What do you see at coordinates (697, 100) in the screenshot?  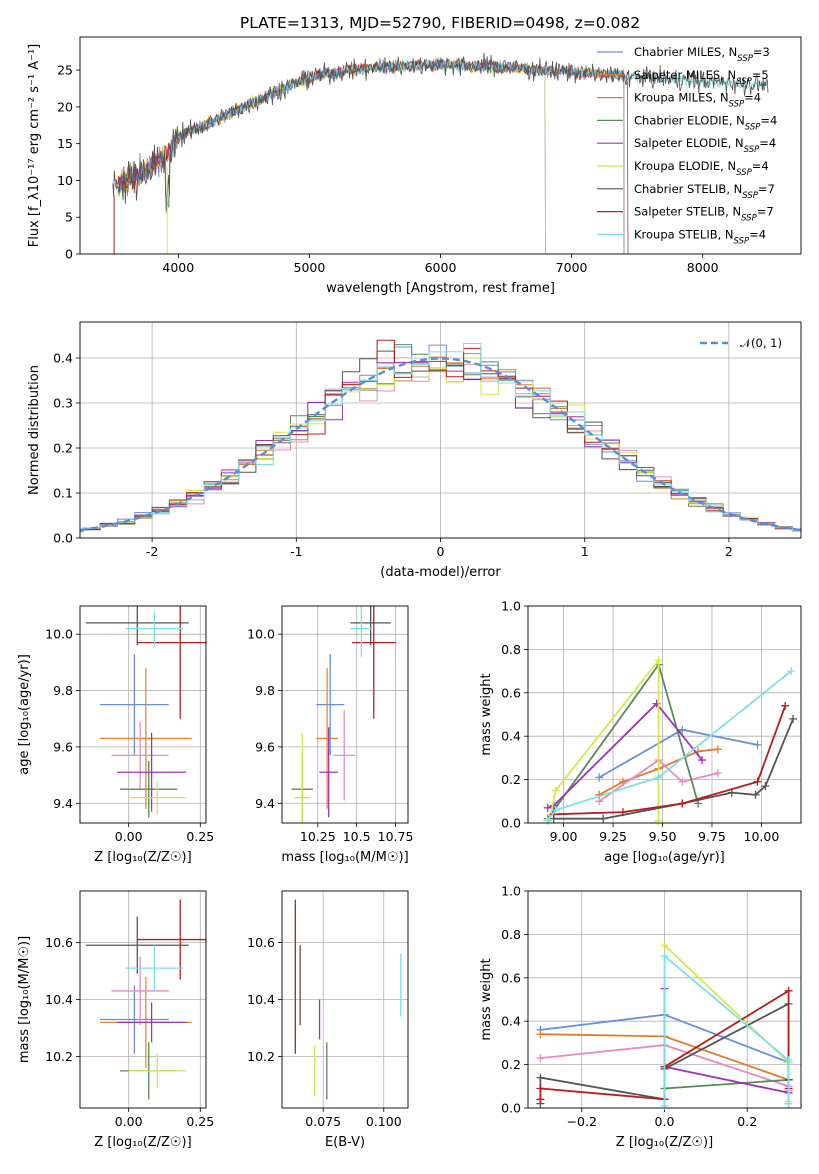 I see `legend-entry: Kroupa MILES, NSSP=4` at bounding box center [697, 100].